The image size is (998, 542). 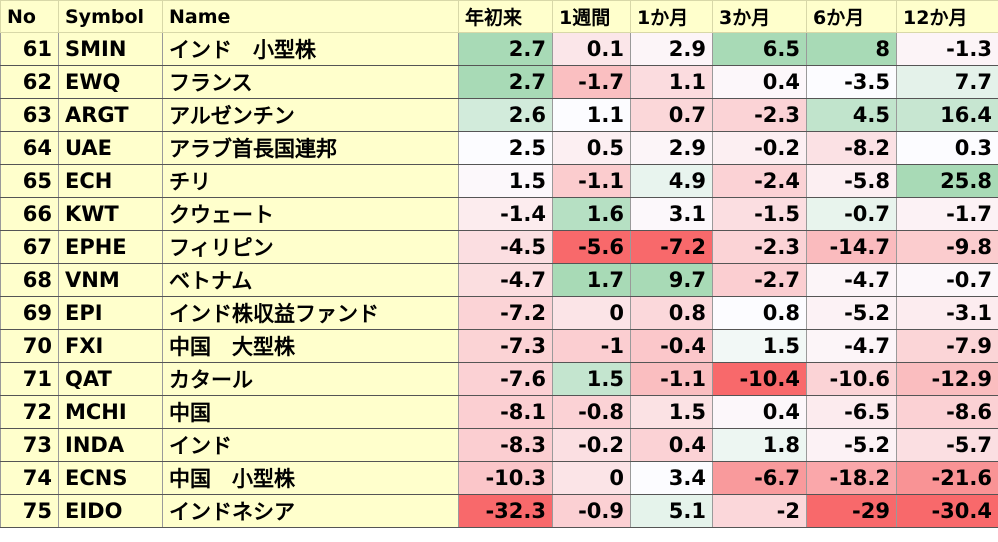 What do you see at coordinates (310, 49) in the screenshot?
I see `name: インド 小型株` at bounding box center [310, 49].